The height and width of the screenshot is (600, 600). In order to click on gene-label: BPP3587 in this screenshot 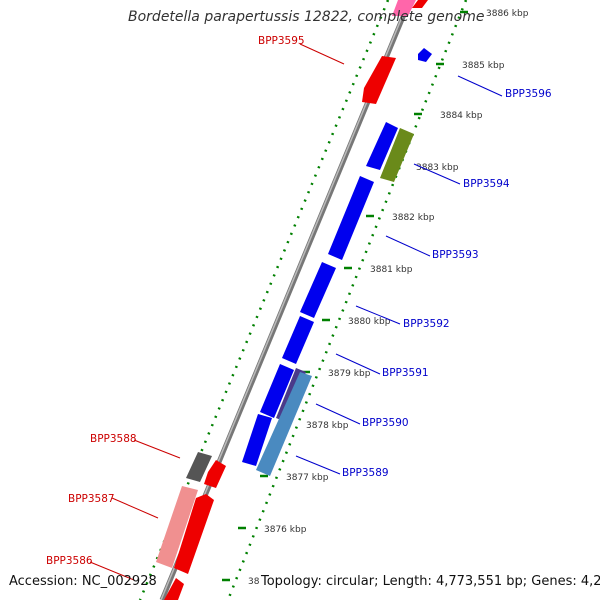, I will do `click(91, 499)`.